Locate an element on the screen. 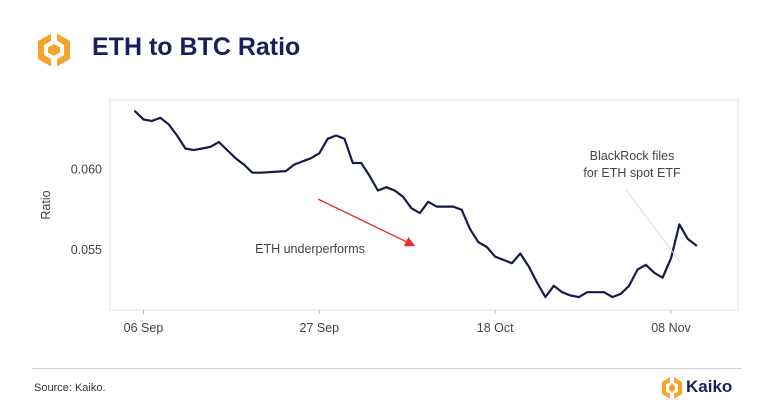 This screenshot has width=768, height=412. blackrock-pointer-line is located at coordinates (652, 225).